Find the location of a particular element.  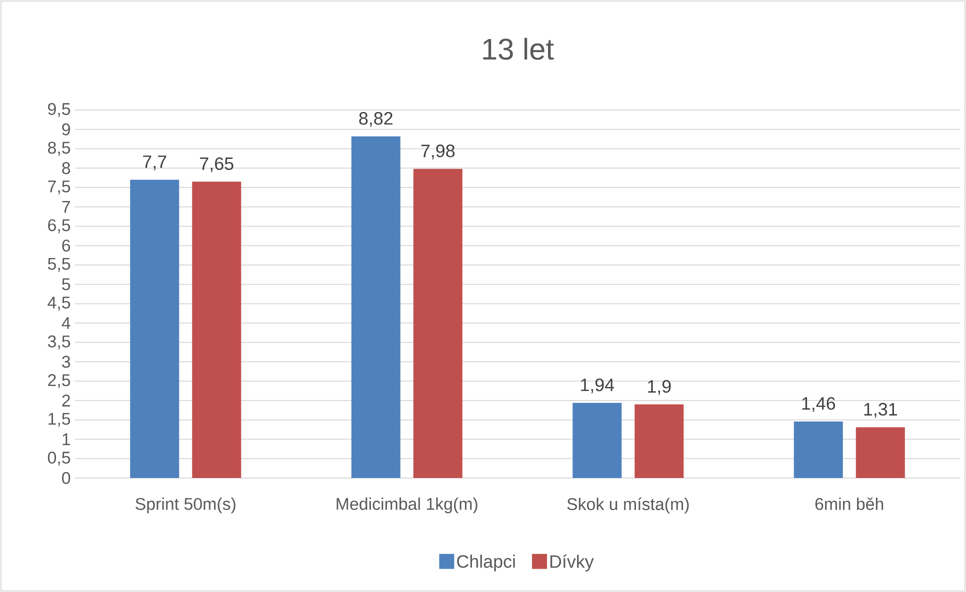

y-tick-label: 6,5 is located at coordinates (59, 226).